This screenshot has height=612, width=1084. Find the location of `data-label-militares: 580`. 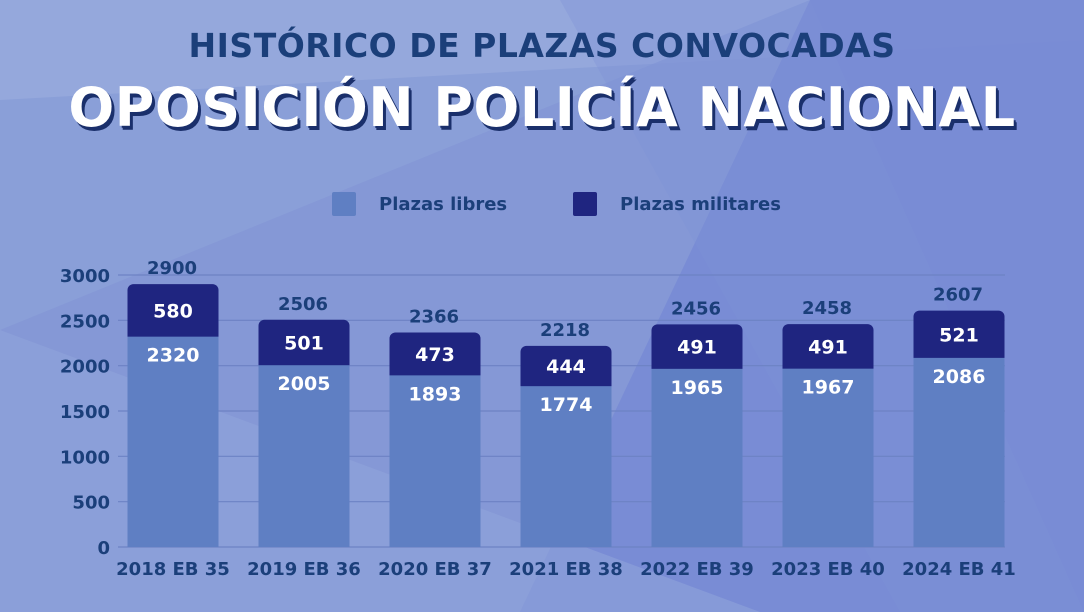

data-label-militares: 580 is located at coordinates (173, 311).